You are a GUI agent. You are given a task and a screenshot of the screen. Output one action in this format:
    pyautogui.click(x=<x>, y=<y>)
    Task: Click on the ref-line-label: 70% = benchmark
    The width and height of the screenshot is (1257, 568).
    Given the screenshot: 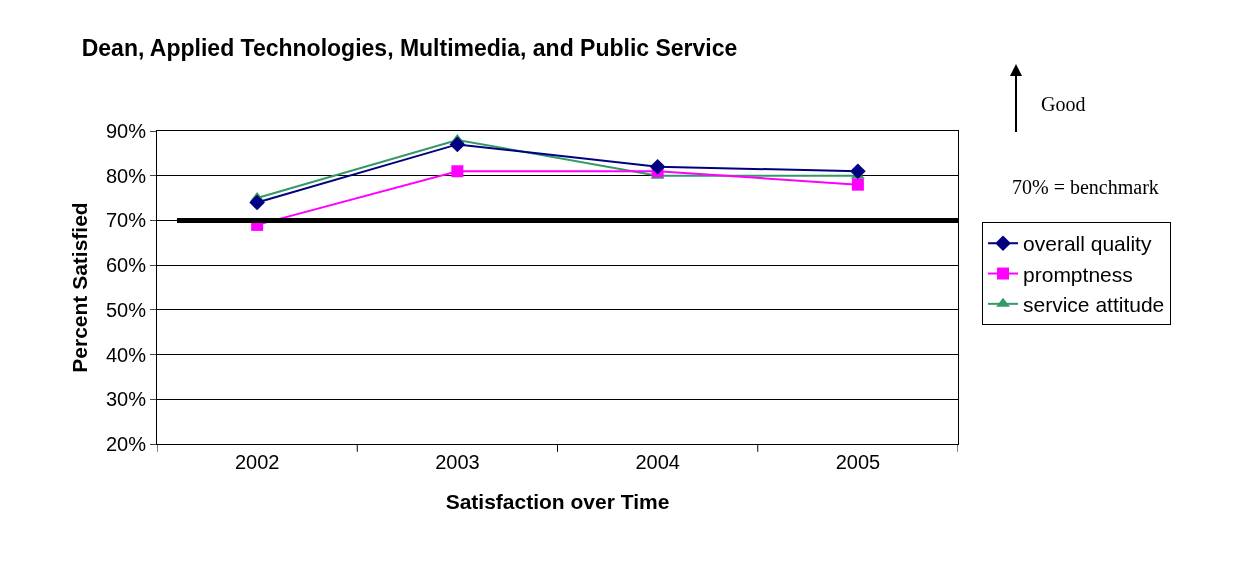 What is the action you would take?
    pyautogui.click(x=1085, y=187)
    